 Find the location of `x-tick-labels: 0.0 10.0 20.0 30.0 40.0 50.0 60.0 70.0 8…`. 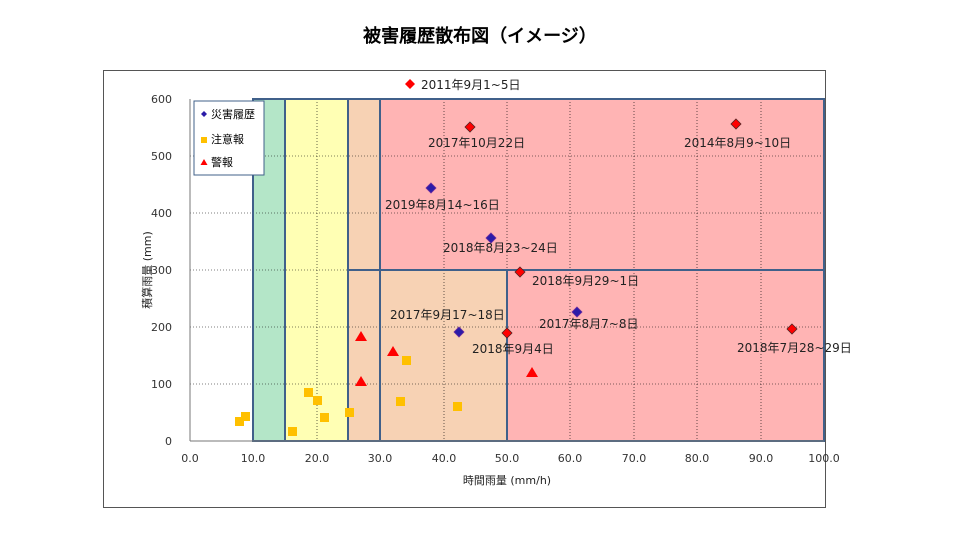

x-tick-labels: 0.0 10.0 20.0 30.0 40.0 50.0 60.0 70.0 8… is located at coordinates (510, 458).